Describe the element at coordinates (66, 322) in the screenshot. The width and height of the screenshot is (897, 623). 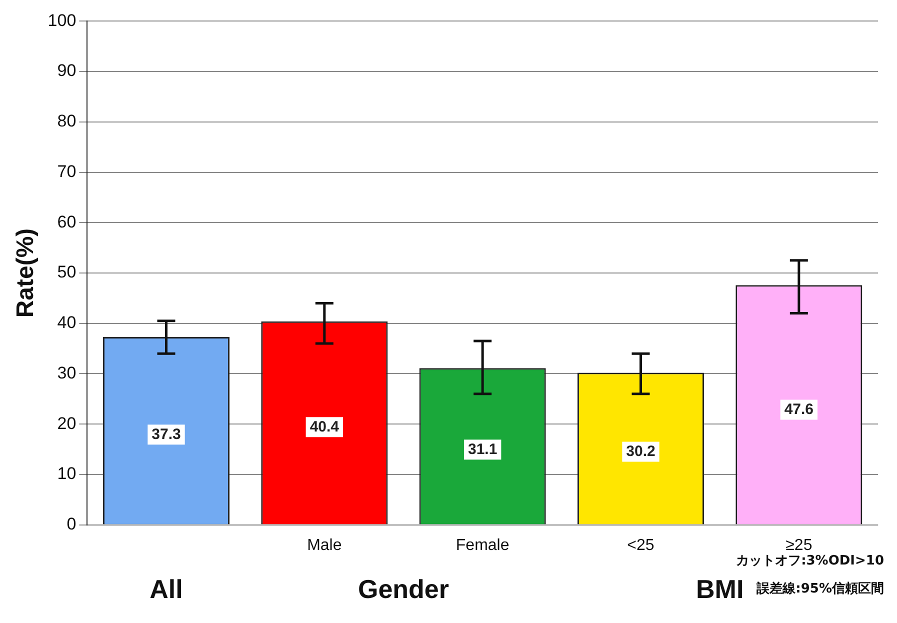
I see `y-tick-label: 40` at that location.